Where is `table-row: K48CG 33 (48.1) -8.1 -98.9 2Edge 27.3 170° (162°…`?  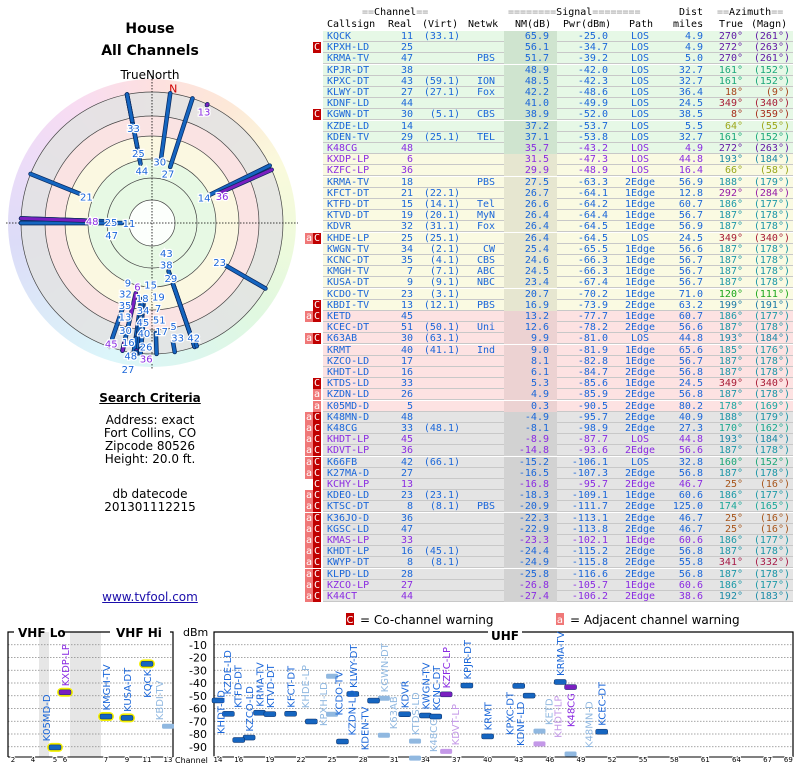 table-row: K48CG 33 (48.1) -8.1 -98.9 2Edge 27.3 170° (162°… is located at coordinates (558, 428).